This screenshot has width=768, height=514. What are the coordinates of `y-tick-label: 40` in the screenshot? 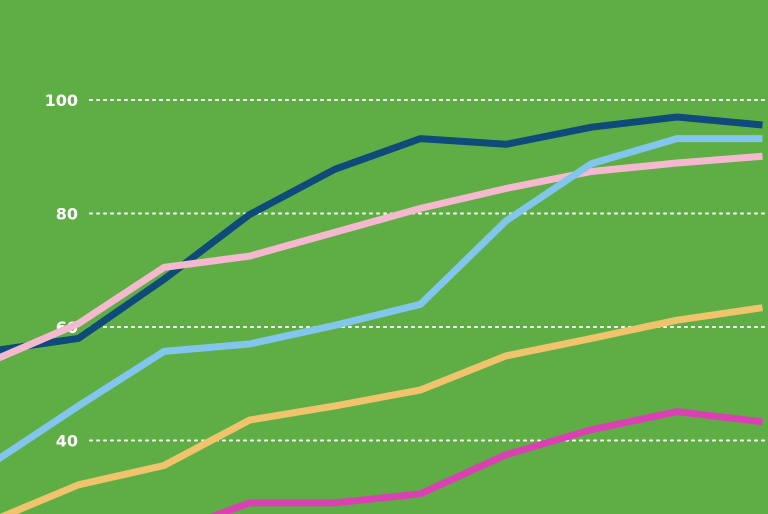 It's located at (67, 441).